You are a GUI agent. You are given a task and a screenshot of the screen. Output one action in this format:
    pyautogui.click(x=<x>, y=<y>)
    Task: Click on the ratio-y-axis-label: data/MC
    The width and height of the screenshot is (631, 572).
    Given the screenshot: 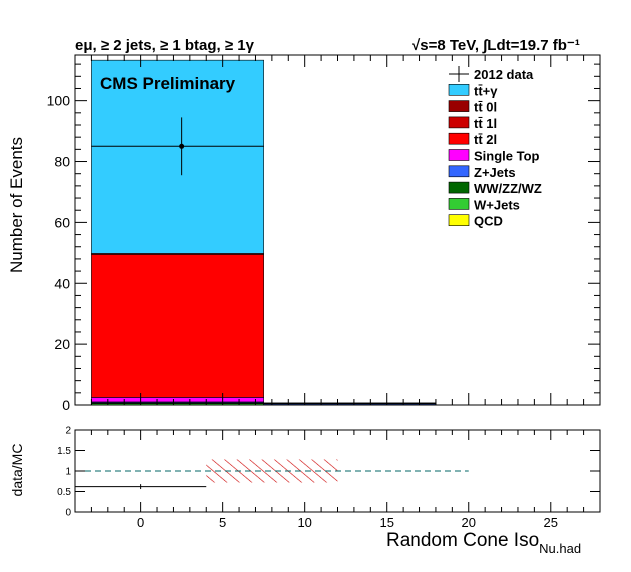 What is the action you would take?
    pyautogui.click(x=17, y=470)
    